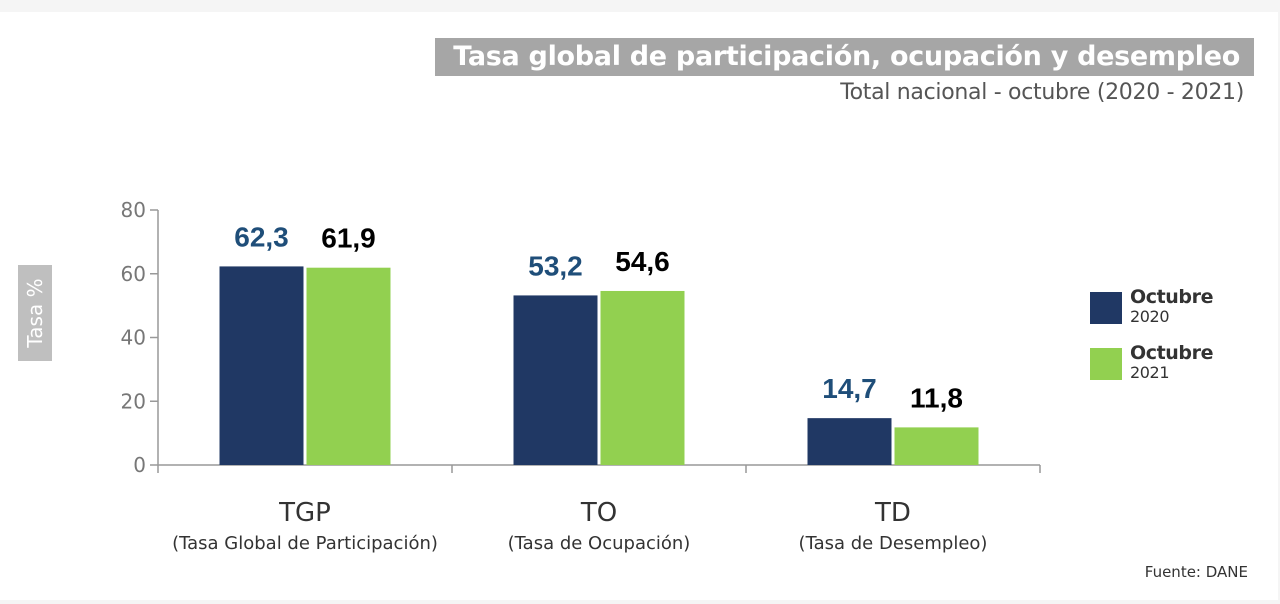  What do you see at coordinates (139, 465) in the screenshot?
I see `y-tick-label: 0` at bounding box center [139, 465].